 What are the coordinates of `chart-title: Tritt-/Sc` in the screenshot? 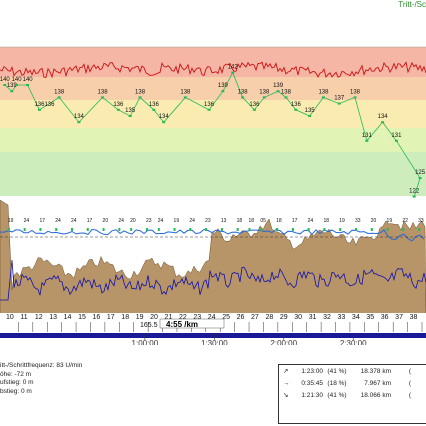 It's located at (412, 4).